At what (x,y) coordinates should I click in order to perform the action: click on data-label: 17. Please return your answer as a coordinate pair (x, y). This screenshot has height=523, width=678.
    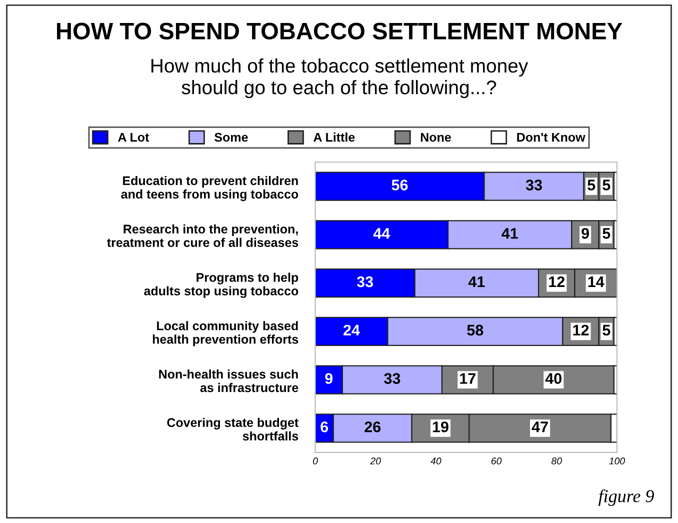
    Looking at the image, I should click on (468, 378).